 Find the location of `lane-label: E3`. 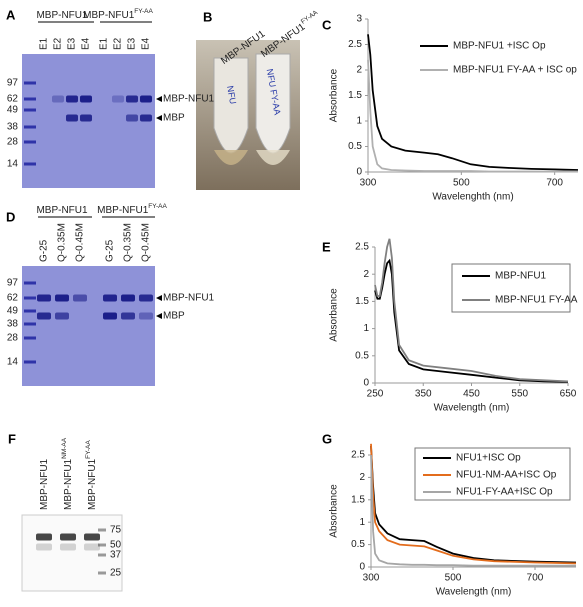

lane-label: E3 is located at coordinates (72, 43).